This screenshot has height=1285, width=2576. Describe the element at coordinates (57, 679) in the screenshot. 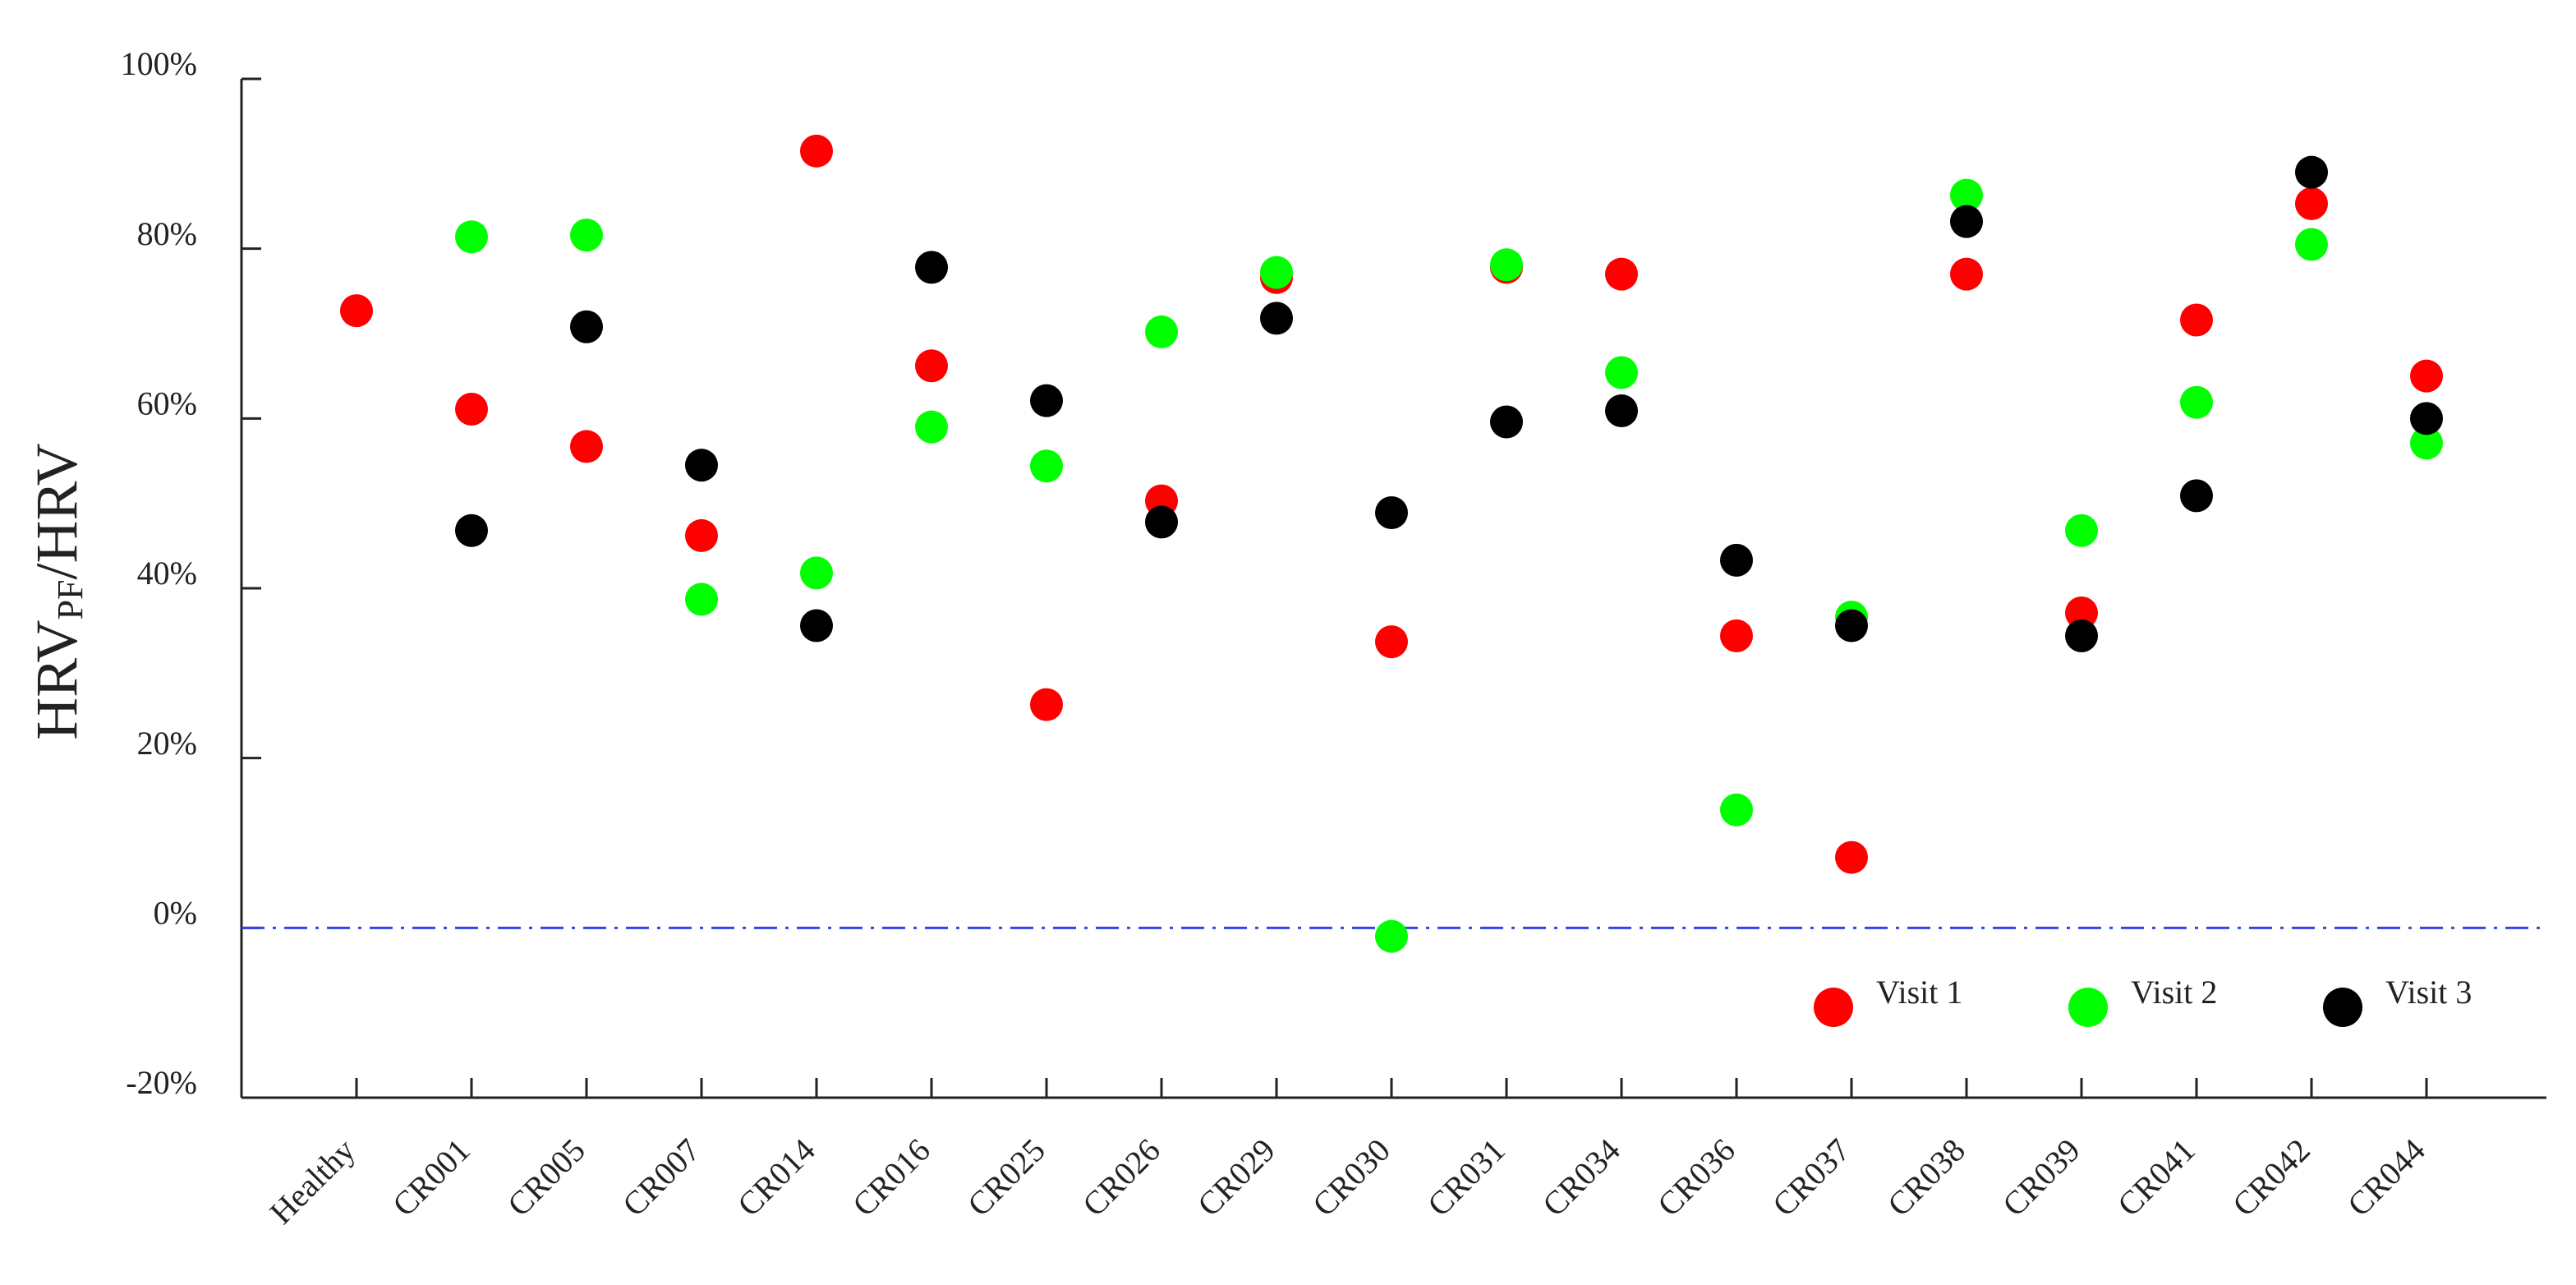

I see `y-label-main: HRV` at that location.